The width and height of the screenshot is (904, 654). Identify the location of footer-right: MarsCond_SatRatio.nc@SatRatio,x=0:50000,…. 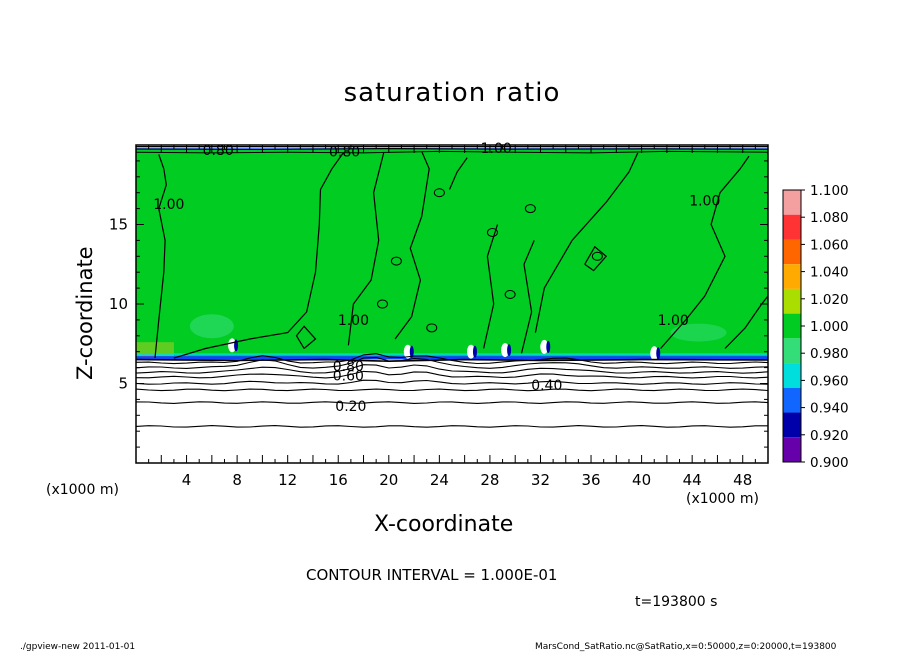
(686, 647).